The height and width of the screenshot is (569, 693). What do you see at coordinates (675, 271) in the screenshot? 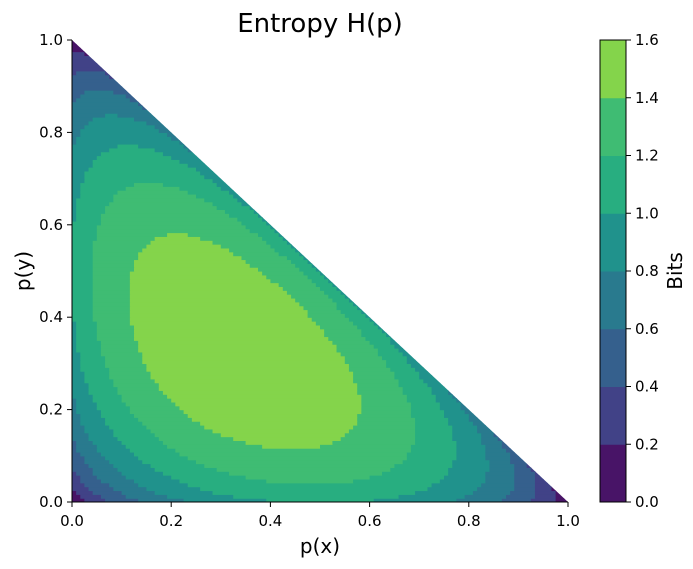
I see `colorbar-label: Bits` at bounding box center [675, 271].